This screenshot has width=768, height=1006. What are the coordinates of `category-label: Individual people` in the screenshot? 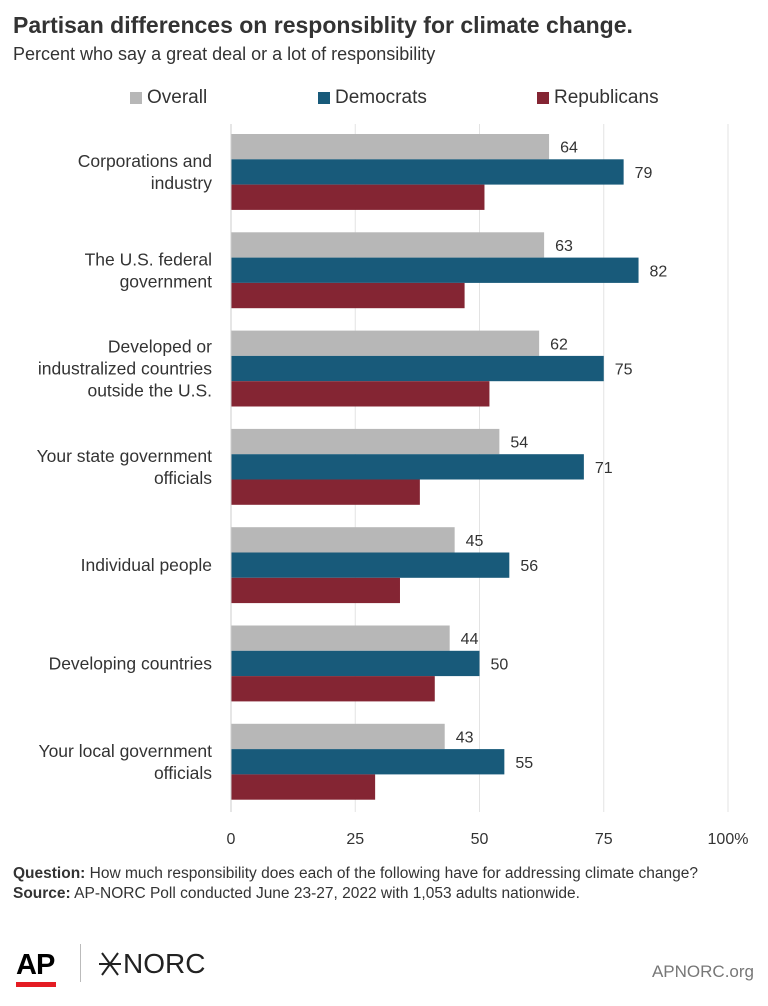 It's located at (146, 565).